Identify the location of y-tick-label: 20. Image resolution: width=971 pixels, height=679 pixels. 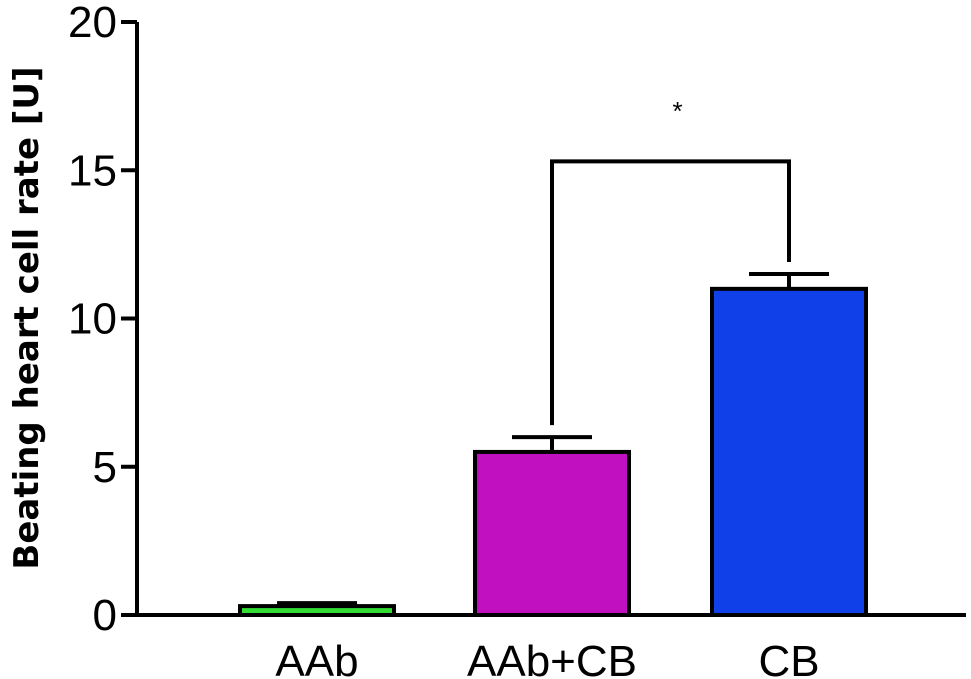
(92, 23).